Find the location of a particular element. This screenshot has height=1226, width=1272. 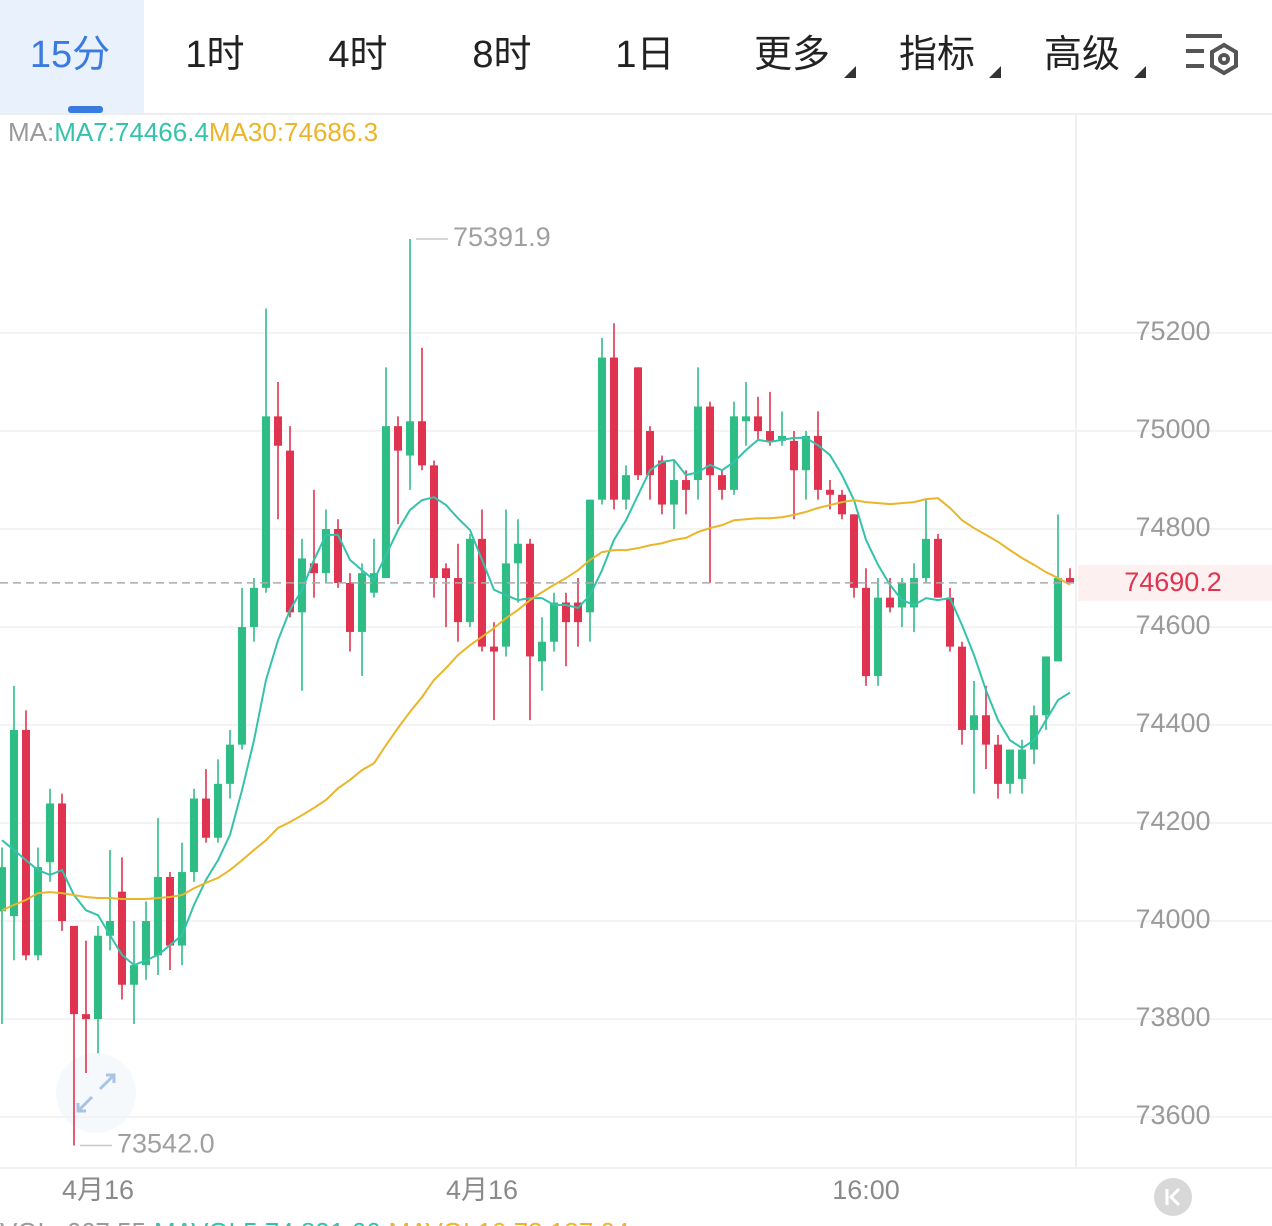

tab-arrows is located at coordinates (995, 72).